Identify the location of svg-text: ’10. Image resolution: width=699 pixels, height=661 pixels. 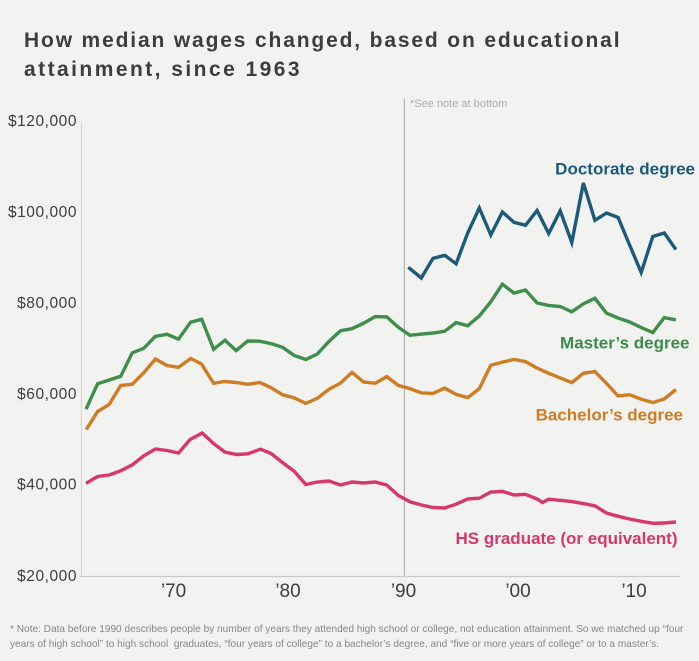
(633, 591).